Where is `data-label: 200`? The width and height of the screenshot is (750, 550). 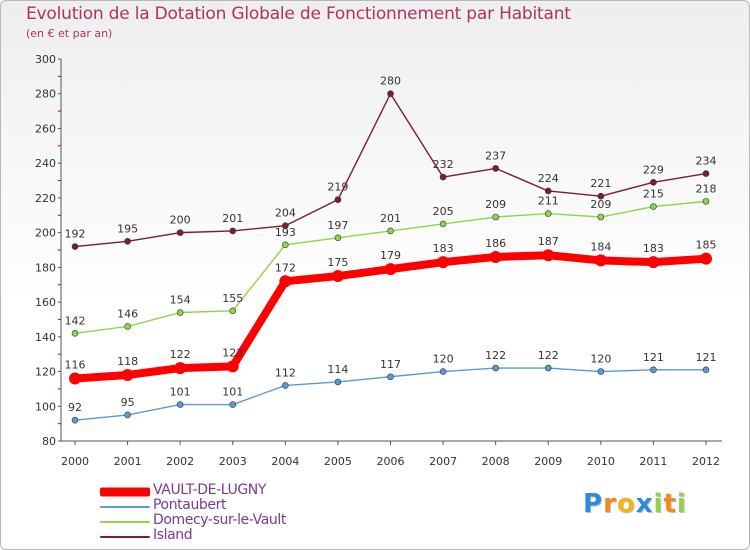 data-label: 200 is located at coordinates (180, 220).